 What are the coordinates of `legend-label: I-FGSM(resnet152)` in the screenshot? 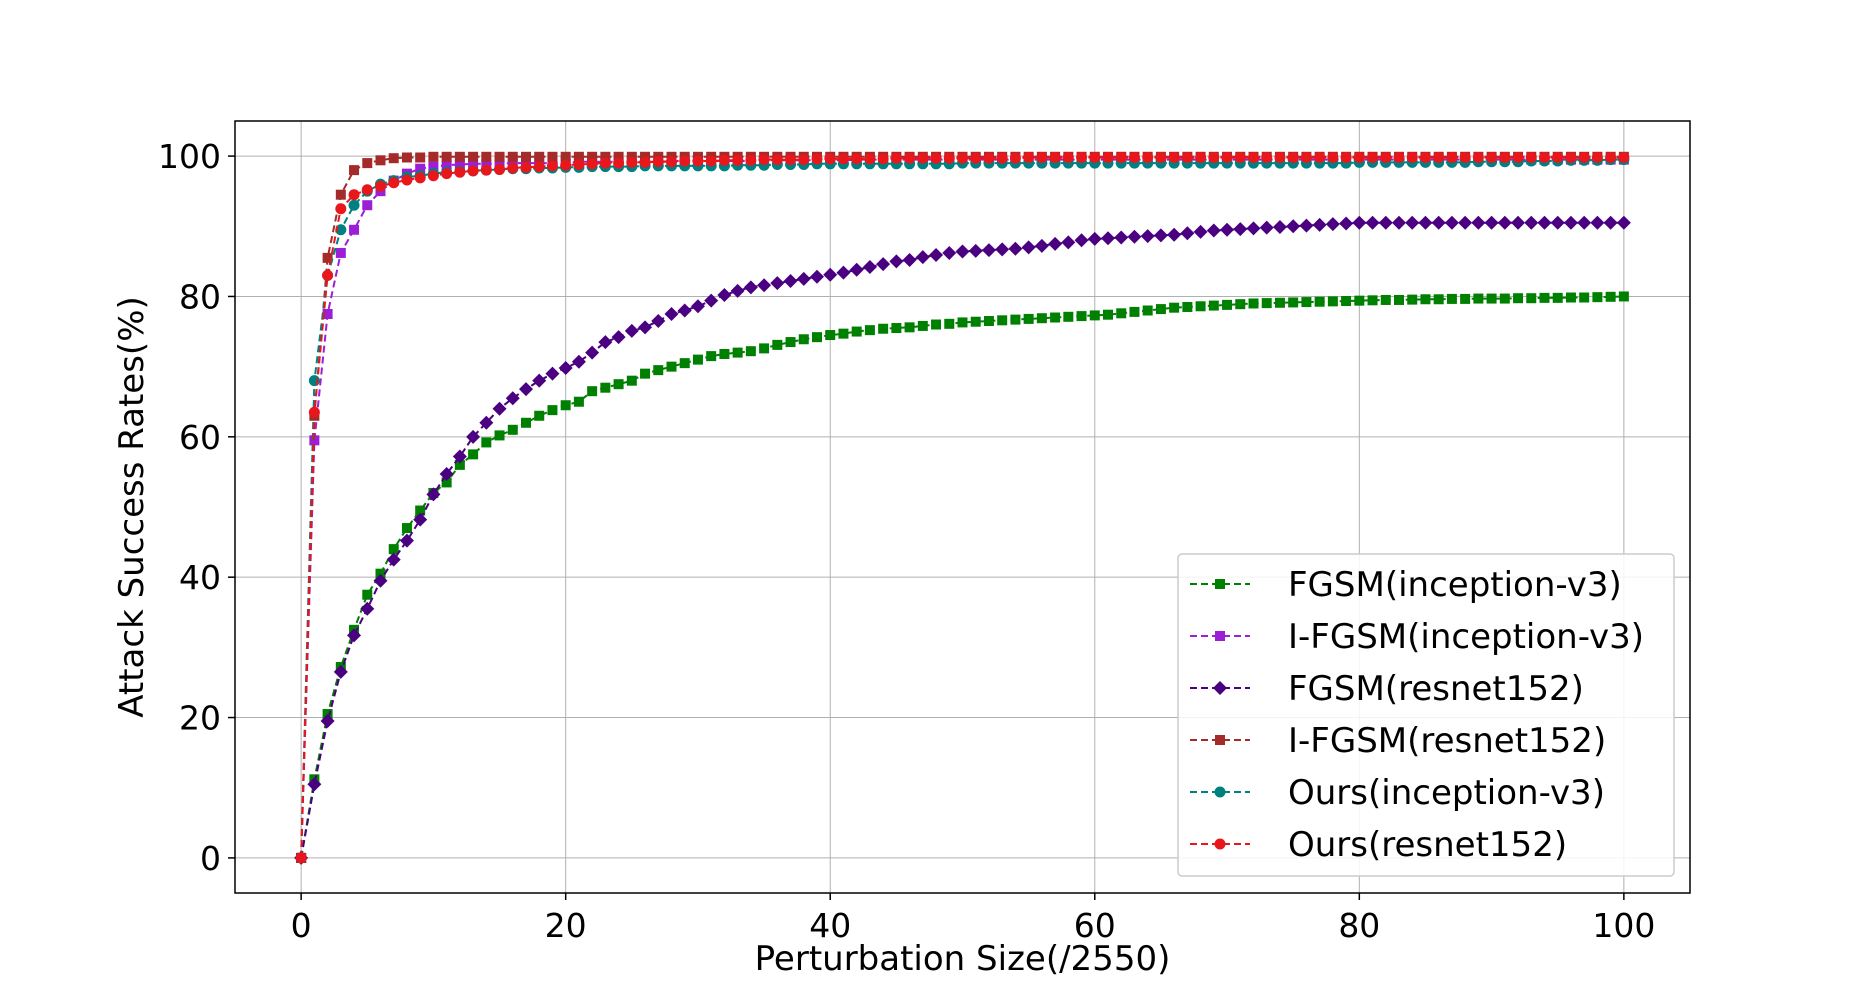 It's located at (1447, 741).